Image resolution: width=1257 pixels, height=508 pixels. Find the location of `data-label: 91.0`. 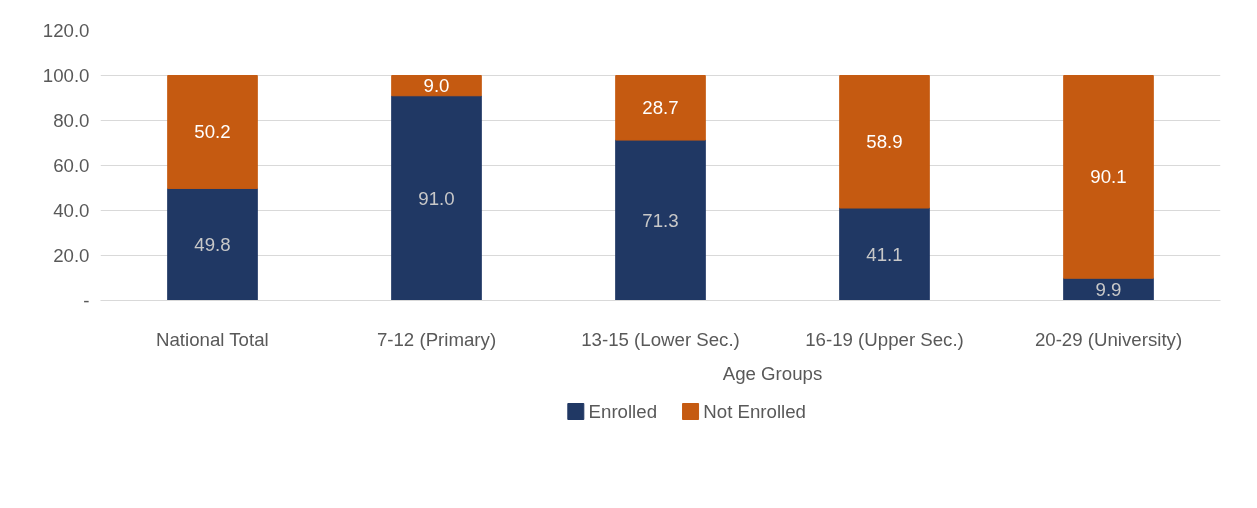

data-label: 91.0 is located at coordinates (436, 198).